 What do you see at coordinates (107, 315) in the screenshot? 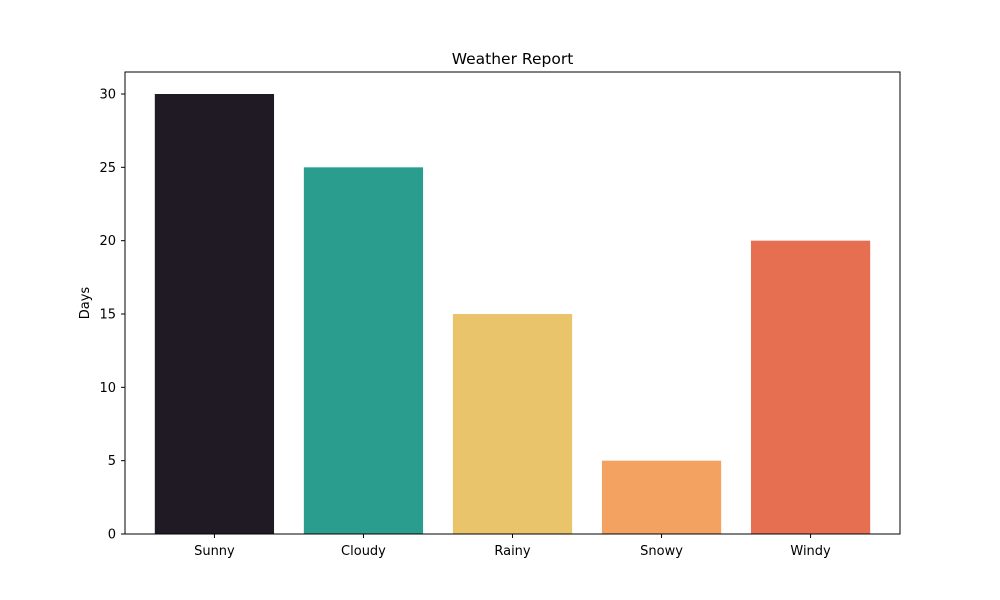
I see `y-tick-label: 15` at bounding box center [107, 315].